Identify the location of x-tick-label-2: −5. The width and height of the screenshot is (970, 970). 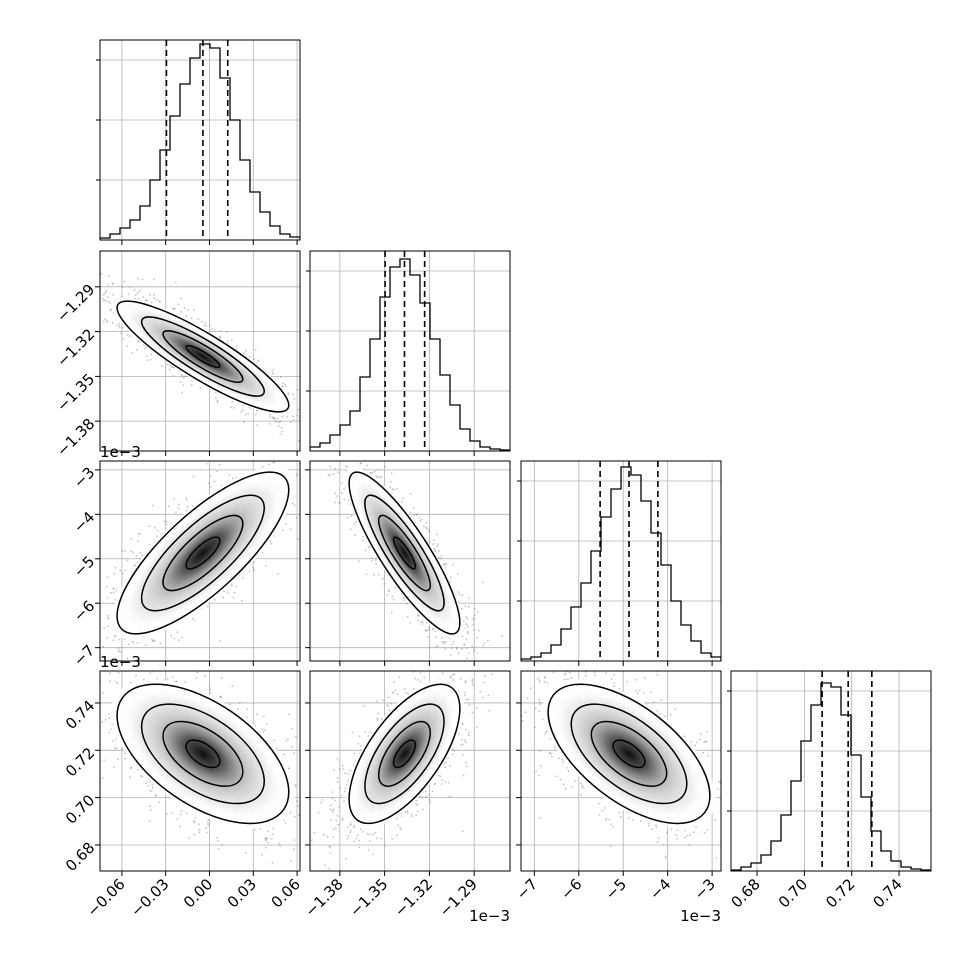
(616, 889).